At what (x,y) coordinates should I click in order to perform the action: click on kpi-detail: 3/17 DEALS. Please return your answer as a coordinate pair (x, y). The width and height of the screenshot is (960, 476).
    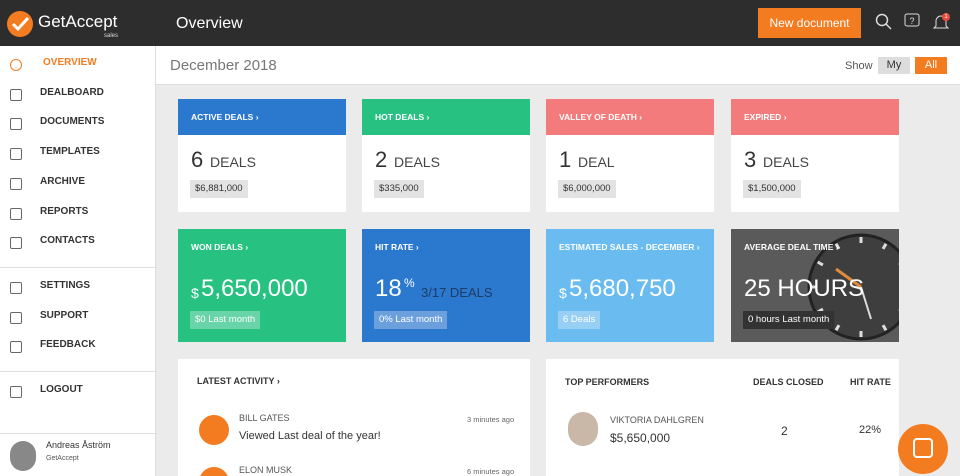
    Looking at the image, I should click on (457, 292).